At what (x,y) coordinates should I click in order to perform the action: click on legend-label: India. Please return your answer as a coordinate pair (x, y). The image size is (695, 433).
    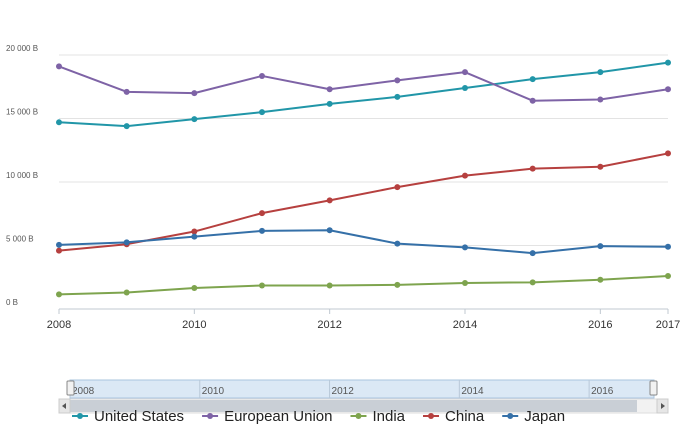
    Looking at the image, I should click on (388, 416).